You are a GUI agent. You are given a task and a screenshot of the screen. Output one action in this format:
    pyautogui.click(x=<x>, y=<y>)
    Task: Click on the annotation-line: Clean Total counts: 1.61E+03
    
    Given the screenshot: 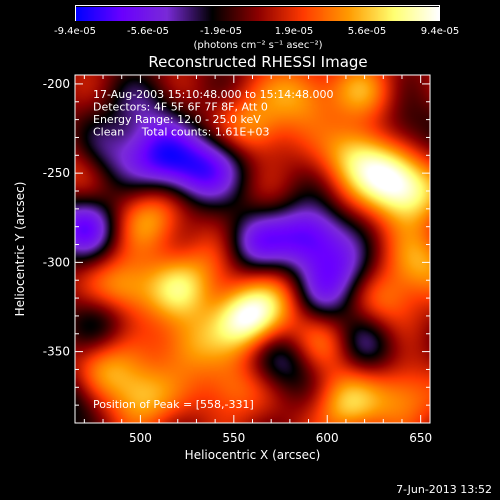 What is the action you would take?
    pyautogui.click(x=181, y=132)
    